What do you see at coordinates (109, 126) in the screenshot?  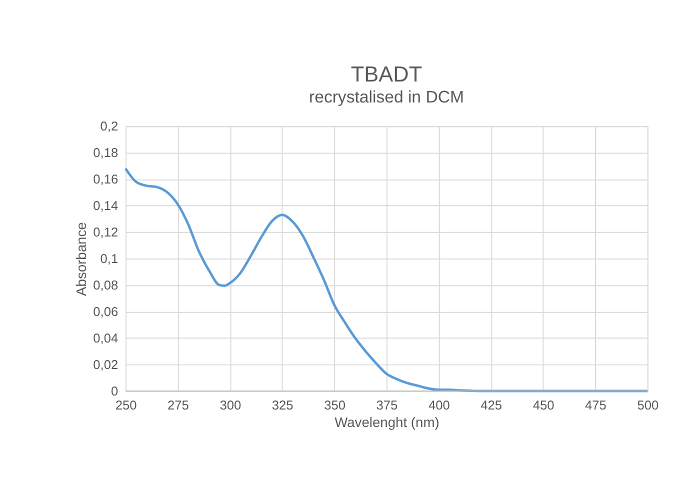 I see `y-tick-label: 0,2` at bounding box center [109, 126].